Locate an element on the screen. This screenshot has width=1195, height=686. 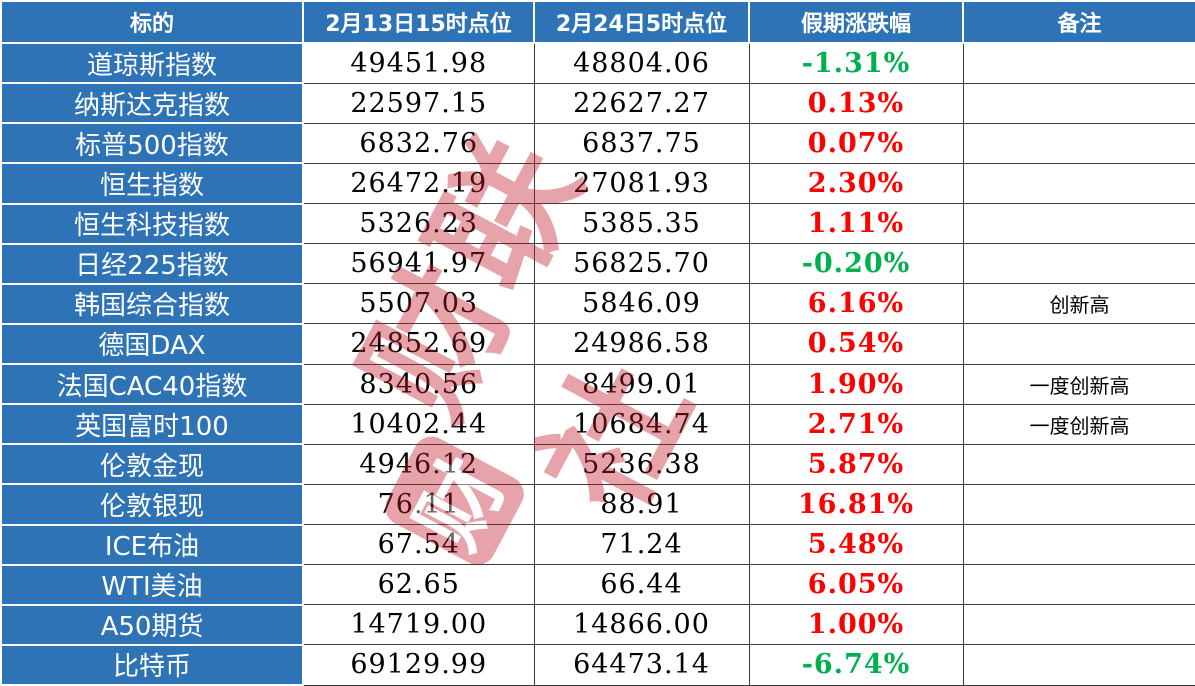
table-row: 法国CAC40指数 8340.56 8499.01 1.90% 一度创新高 is located at coordinates (597, 384).